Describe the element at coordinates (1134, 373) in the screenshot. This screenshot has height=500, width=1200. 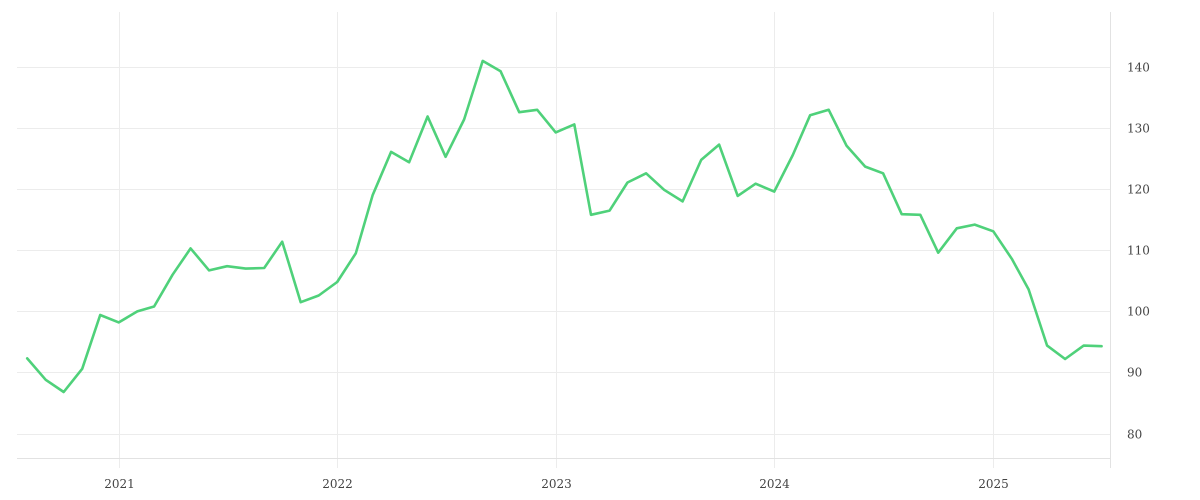
I see `y-tick-label: 90` at that location.